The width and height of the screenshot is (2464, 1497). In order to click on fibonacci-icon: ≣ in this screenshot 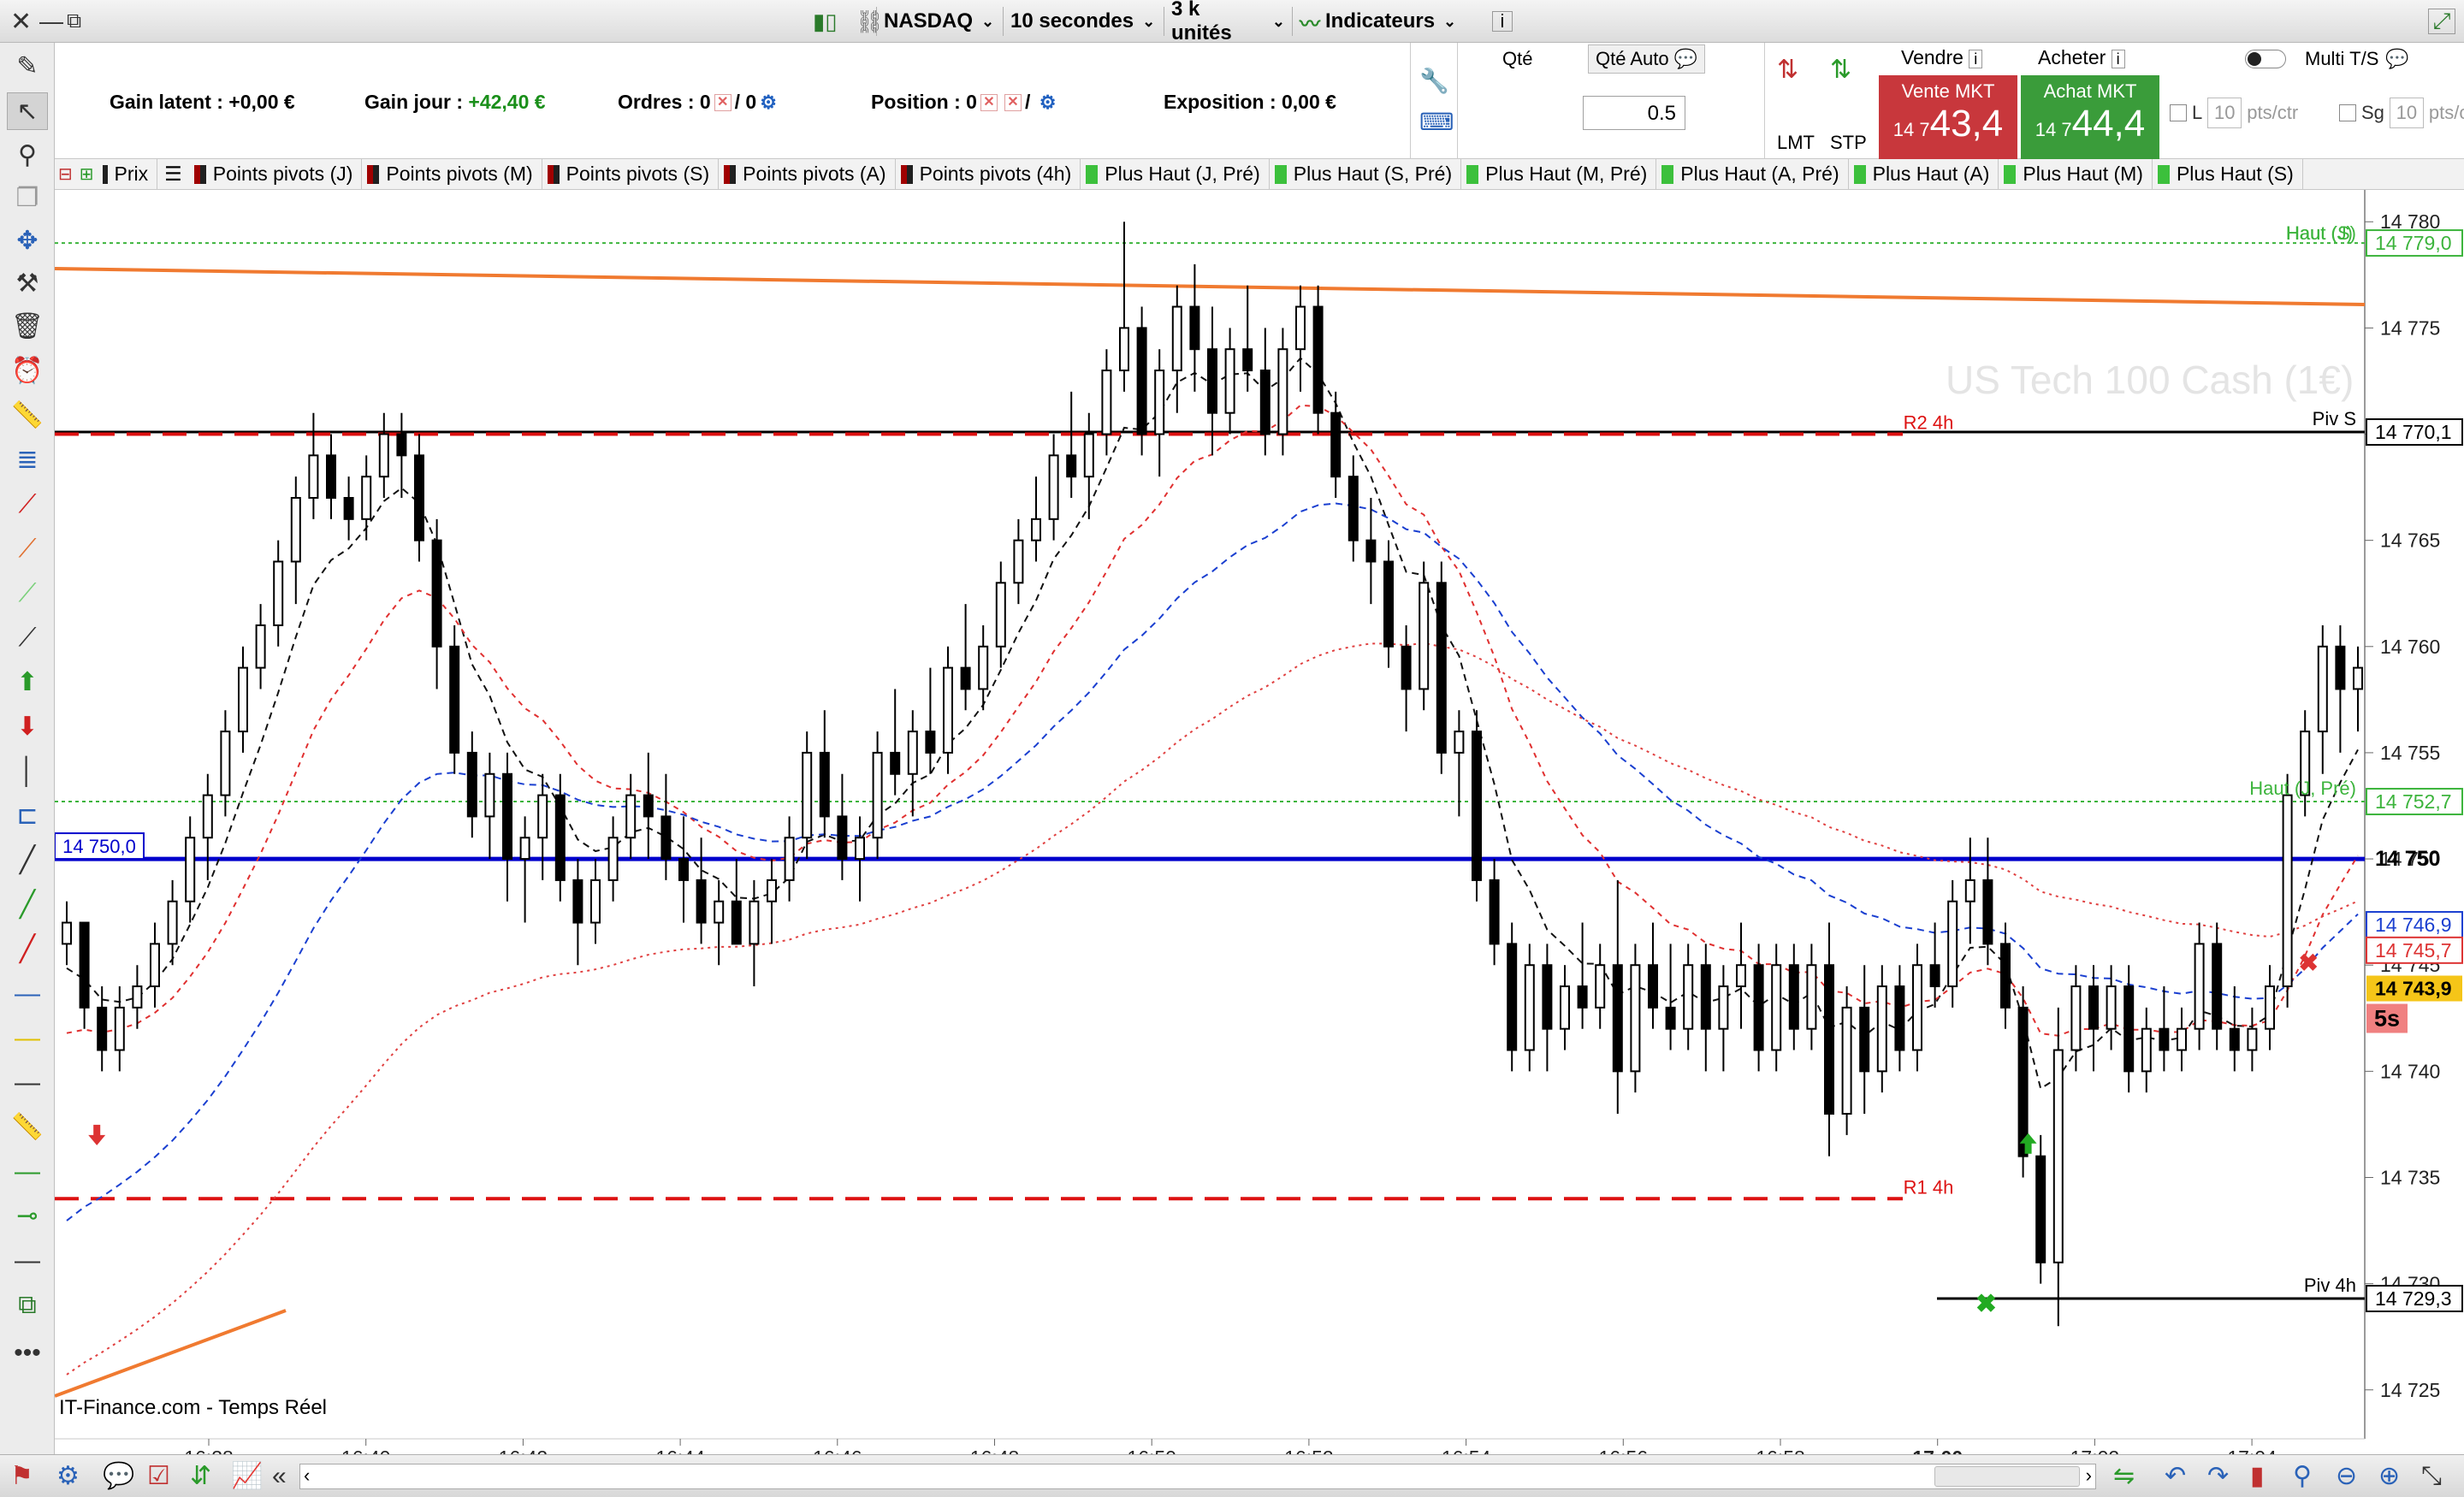, I will do `click(27, 460)`.